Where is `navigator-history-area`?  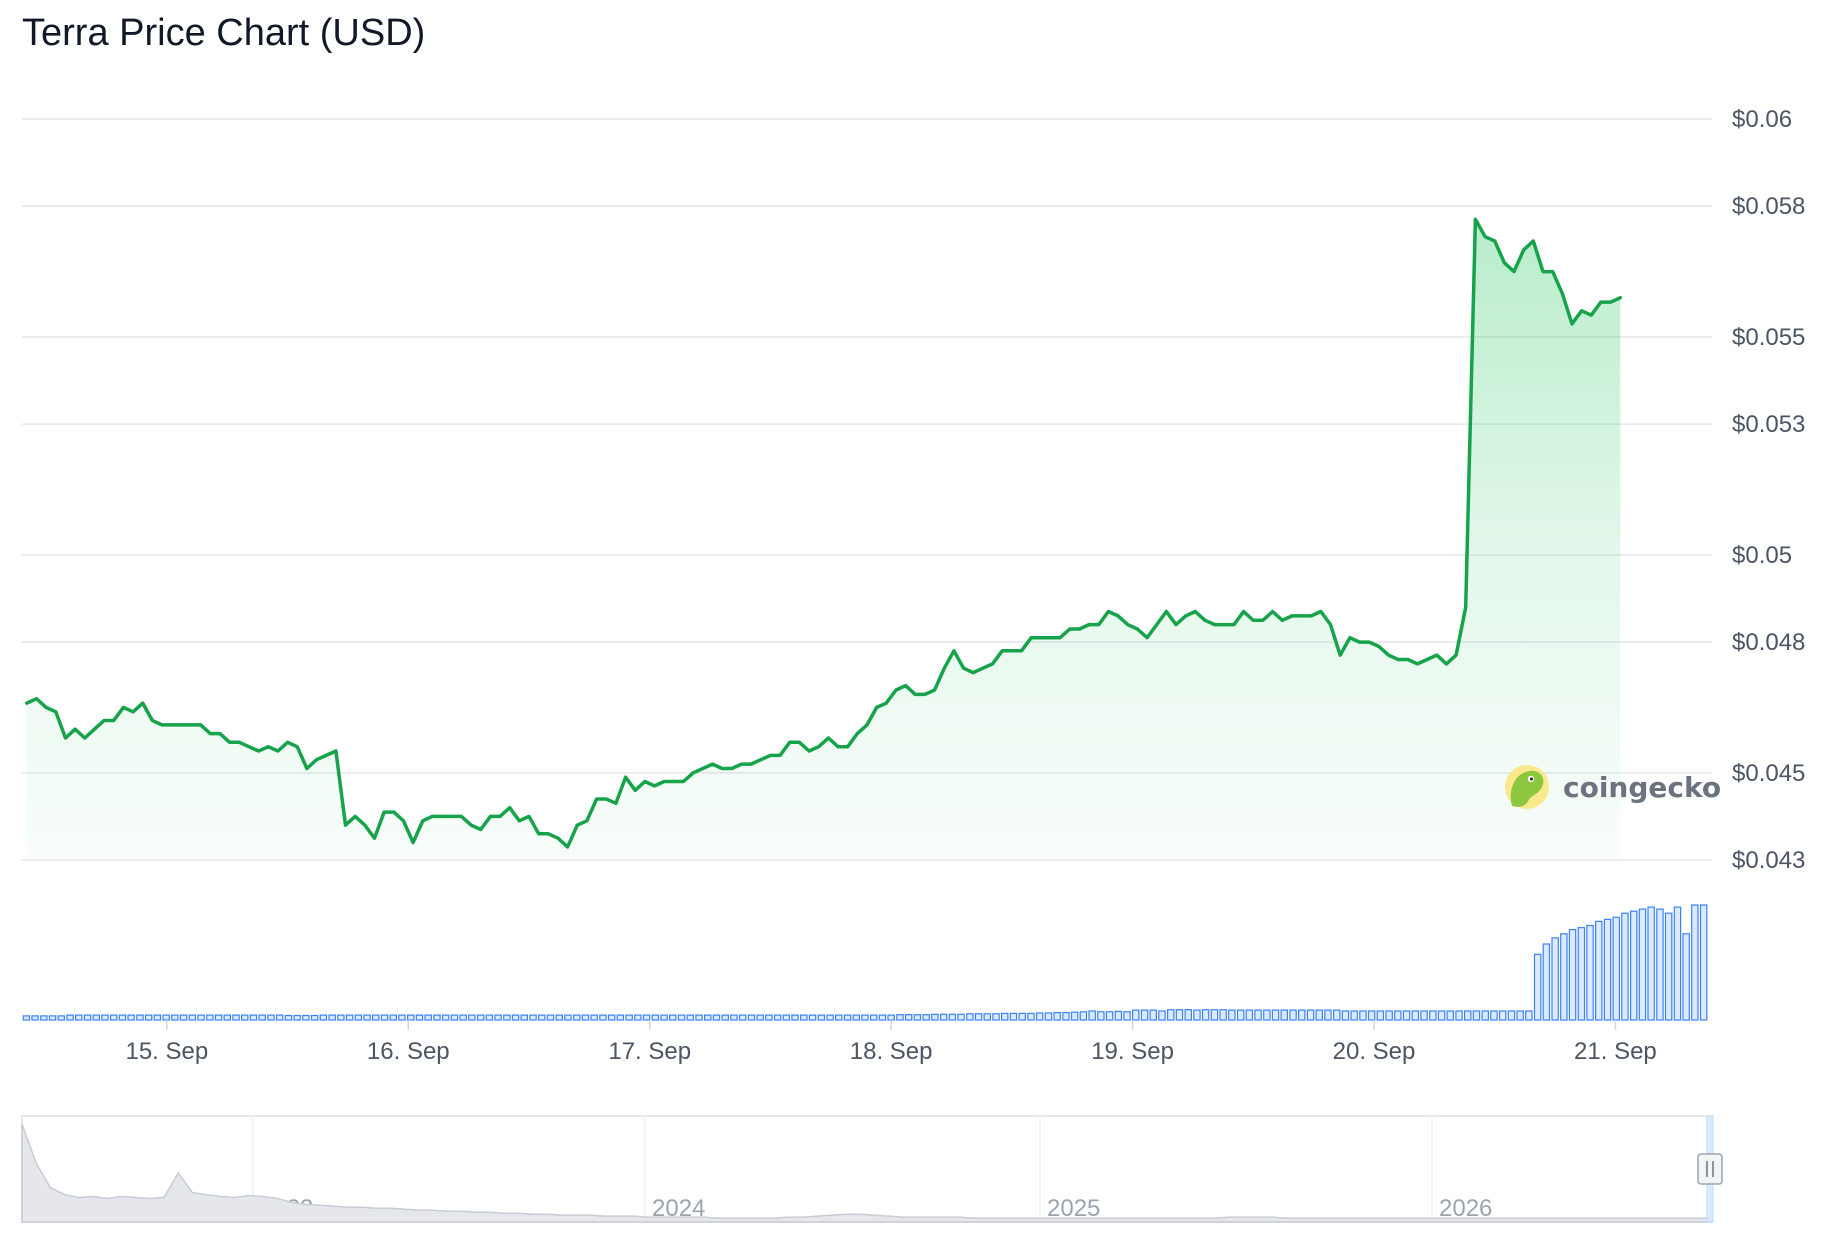 navigator-history-area is located at coordinates (867, 1173).